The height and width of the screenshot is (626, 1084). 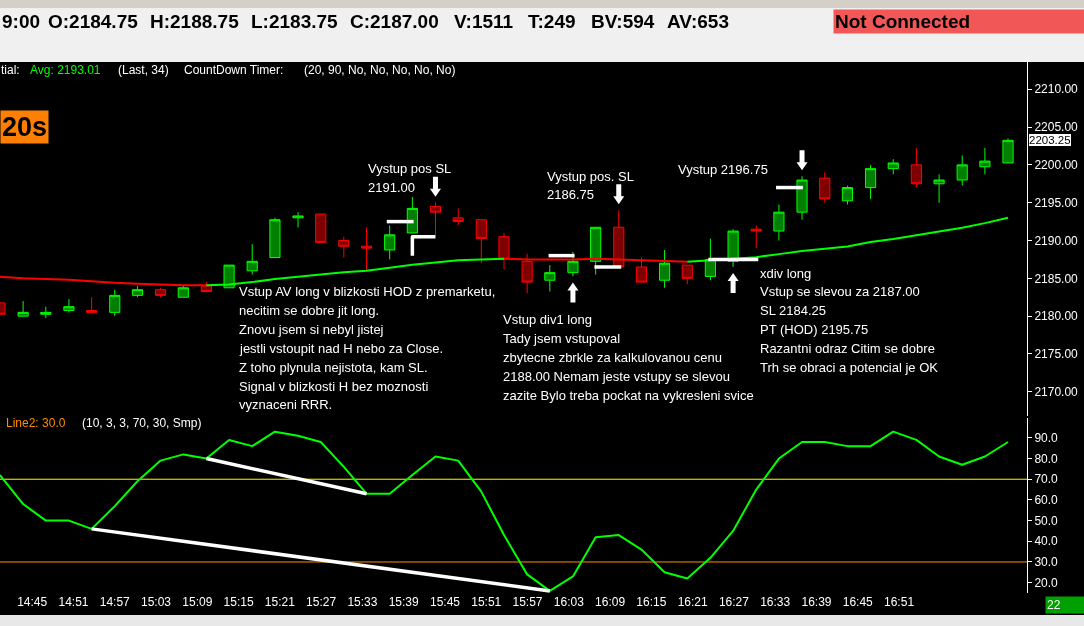 What do you see at coordinates (849, 320) in the screenshot?
I see `annotation: xdiv long Vstup se slevou za 2187.00 SL 2184.25 PT (HOD) 2195.75 Razantni odraz Citim se dobre Trh se obraci a potencial je OK` at bounding box center [849, 320].